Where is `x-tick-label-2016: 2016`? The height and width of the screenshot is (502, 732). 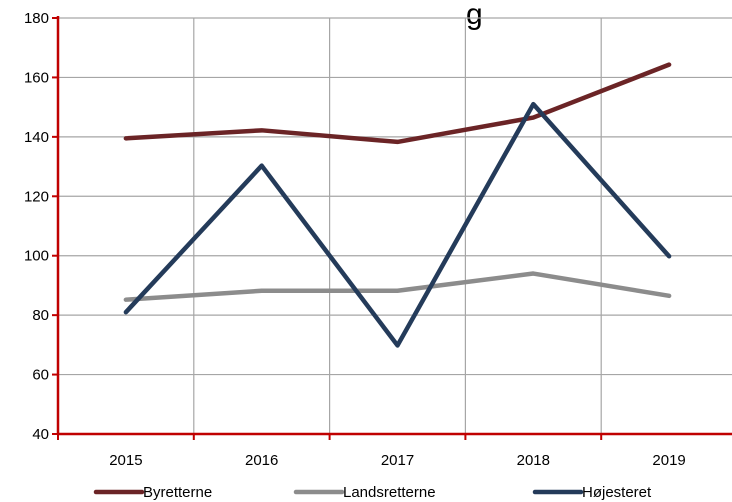 x-tick-label-2016: 2016 is located at coordinates (261, 460).